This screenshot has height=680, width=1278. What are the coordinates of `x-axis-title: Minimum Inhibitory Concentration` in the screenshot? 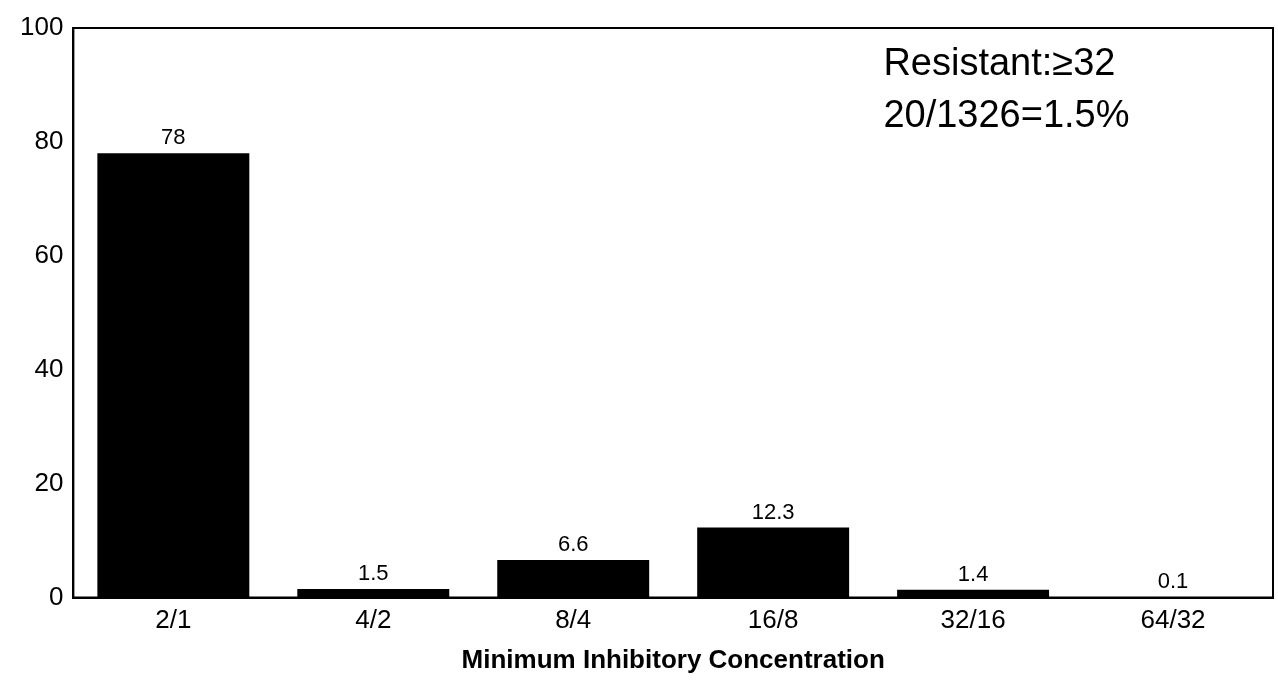 It's located at (673, 658).